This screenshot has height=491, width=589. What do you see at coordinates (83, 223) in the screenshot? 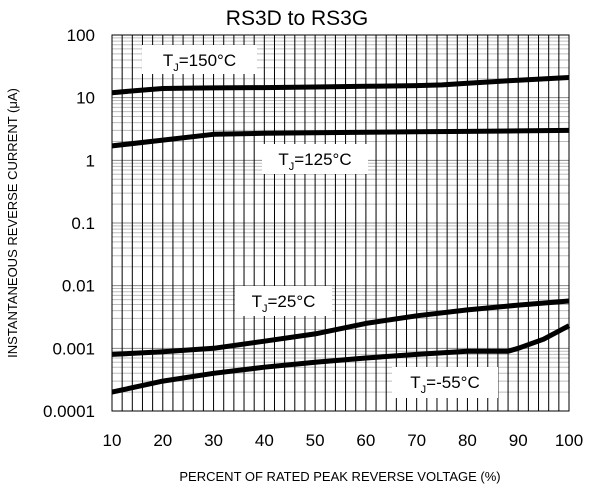
I see `y-tick-label: 0.1` at bounding box center [83, 223].